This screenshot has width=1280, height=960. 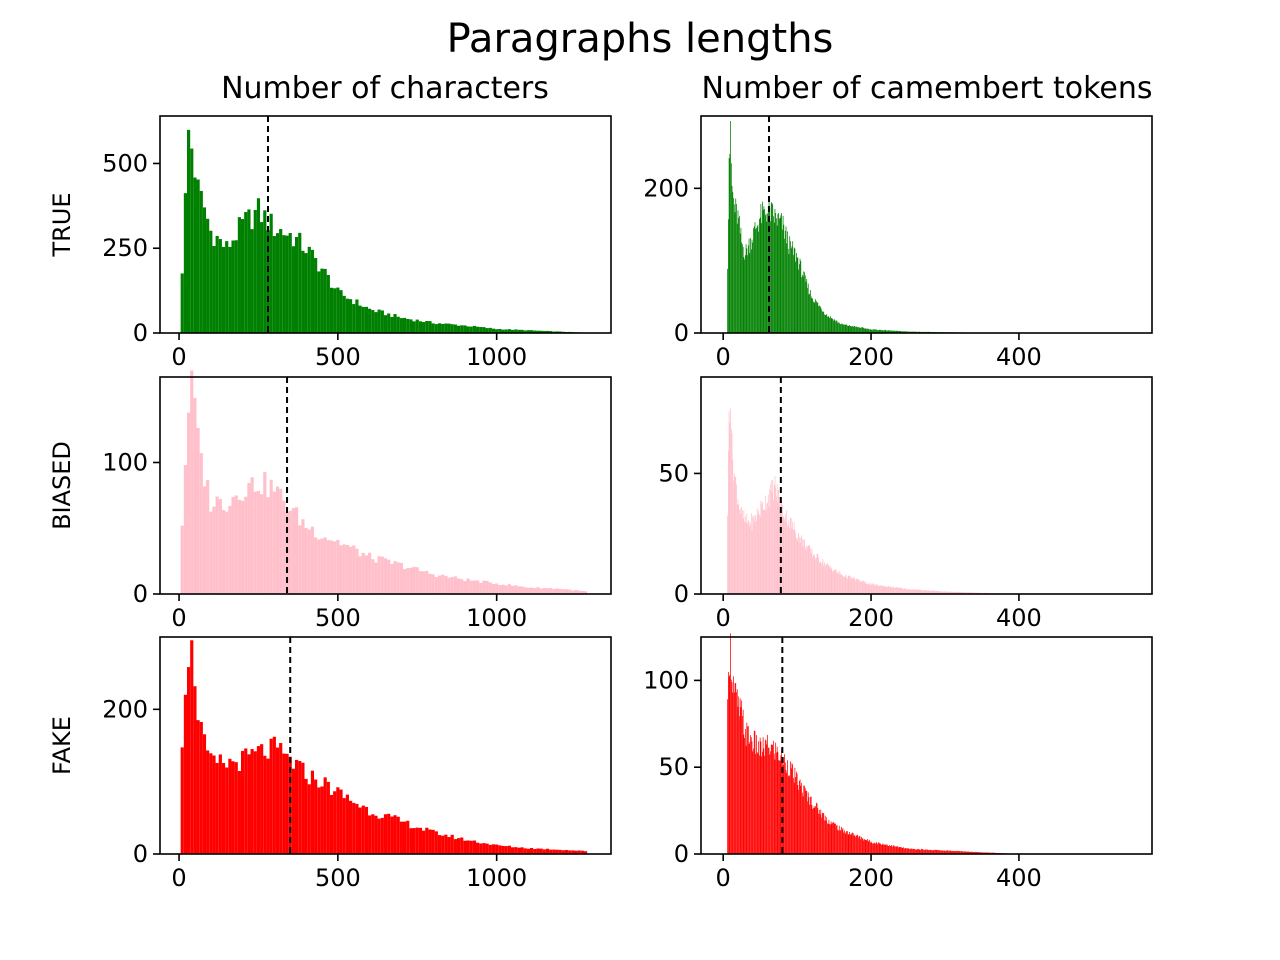 What do you see at coordinates (926, 485) in the screenshot?
I see `axes-frame` at bounding box center [926, 485].